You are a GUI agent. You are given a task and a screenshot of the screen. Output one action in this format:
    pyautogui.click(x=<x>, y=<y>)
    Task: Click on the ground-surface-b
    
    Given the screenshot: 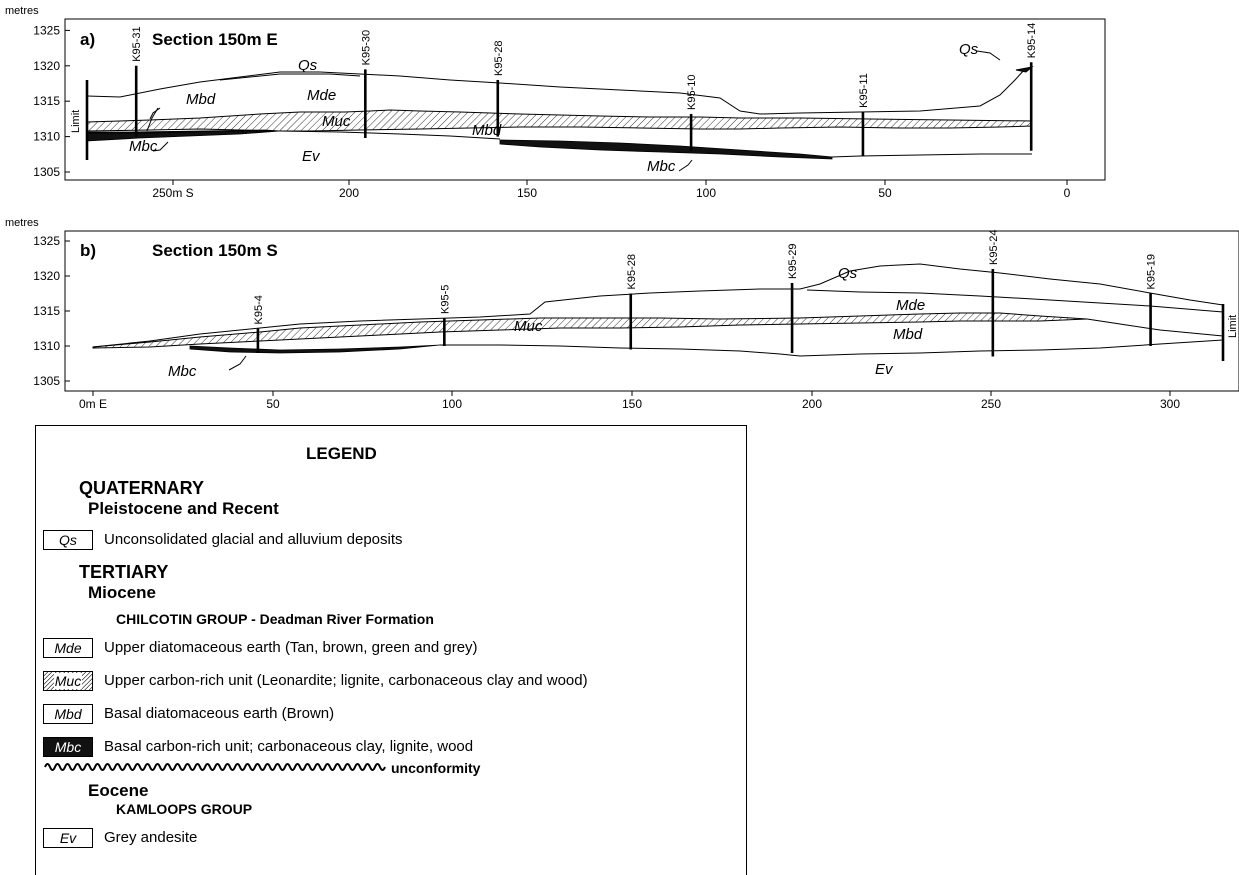 What is the action you would take?
    pyautogui.click(x=658, y=305)
    